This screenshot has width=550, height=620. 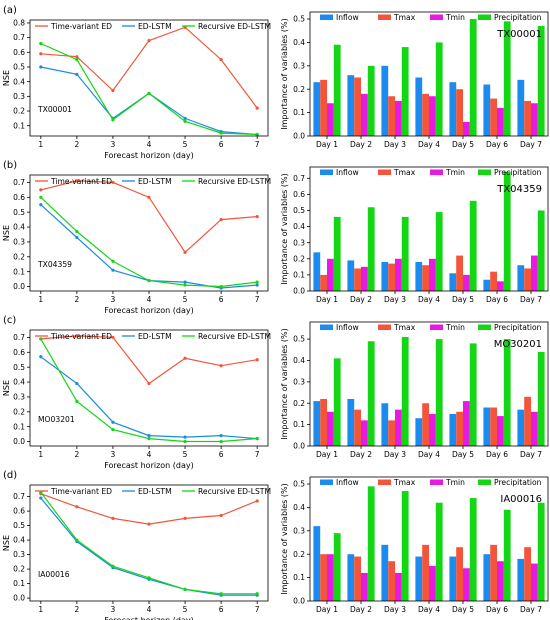 What do you see at coordinates (299, 601) in the screenshot?
I see `y-tick-label: 0.0` at bounding box center [299, 601].